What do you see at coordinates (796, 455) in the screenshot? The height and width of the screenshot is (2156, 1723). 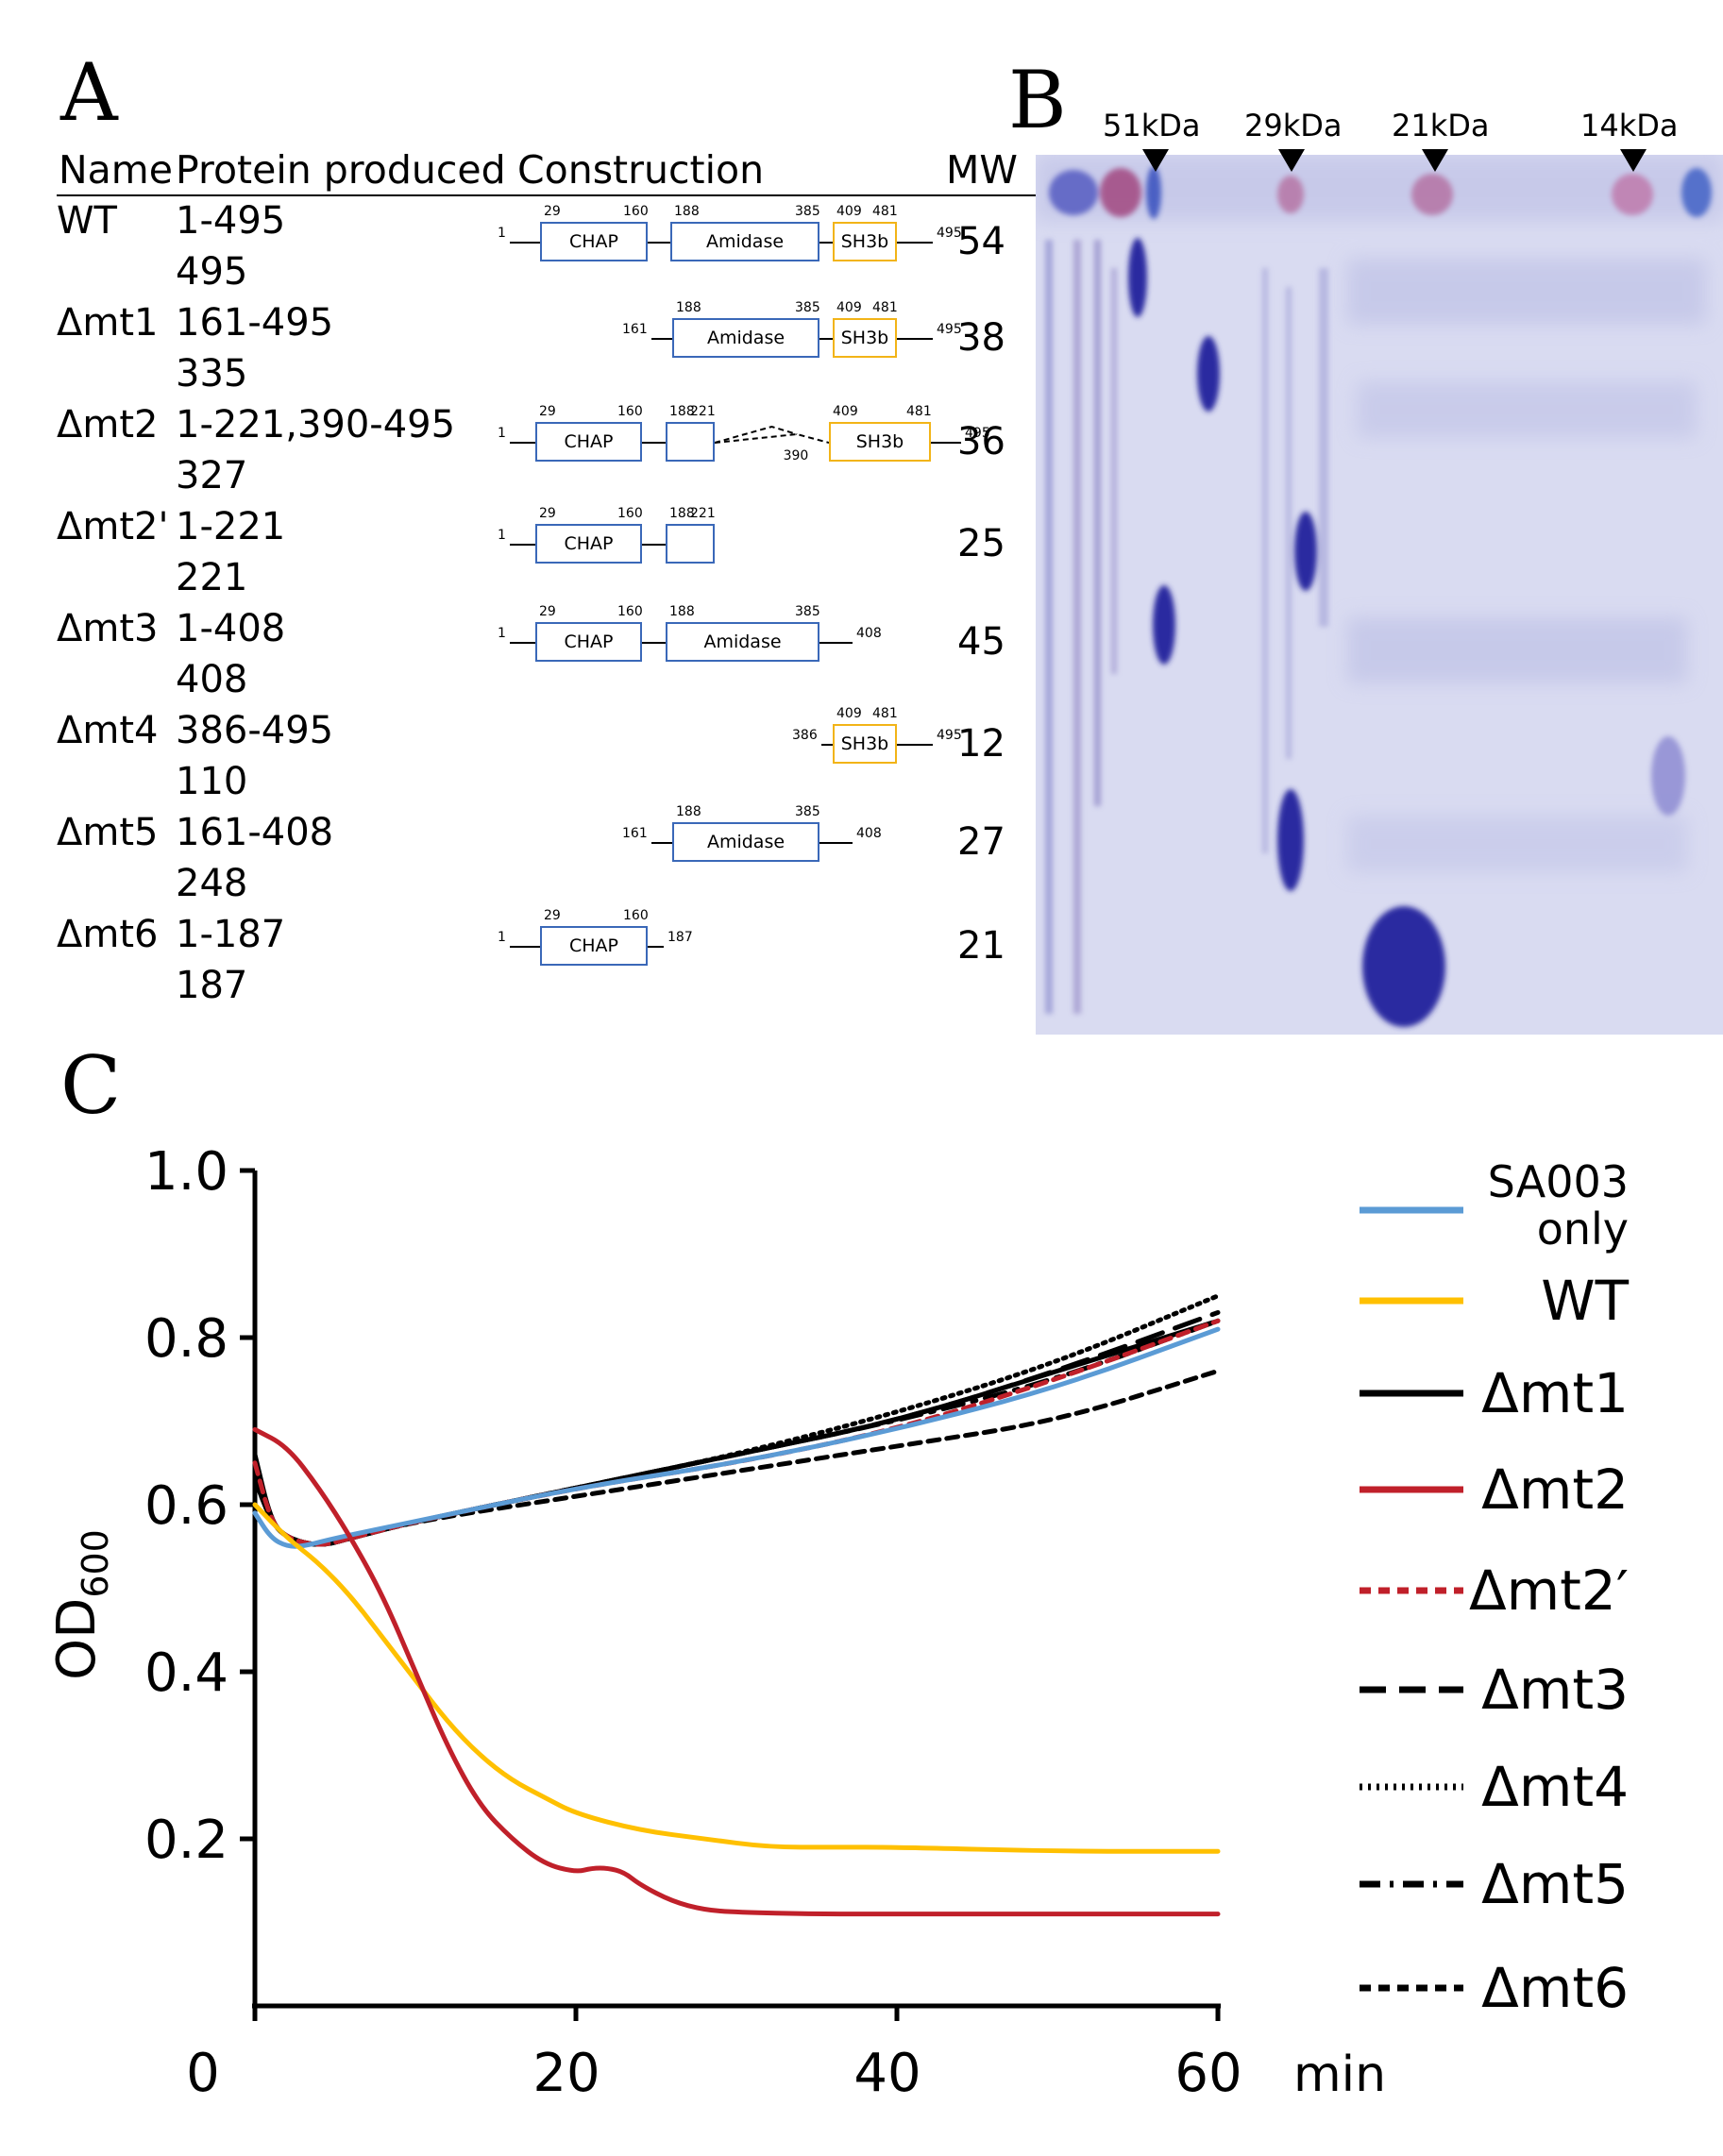 I see `residue-gap: 390` at bounding box center [796, 455].